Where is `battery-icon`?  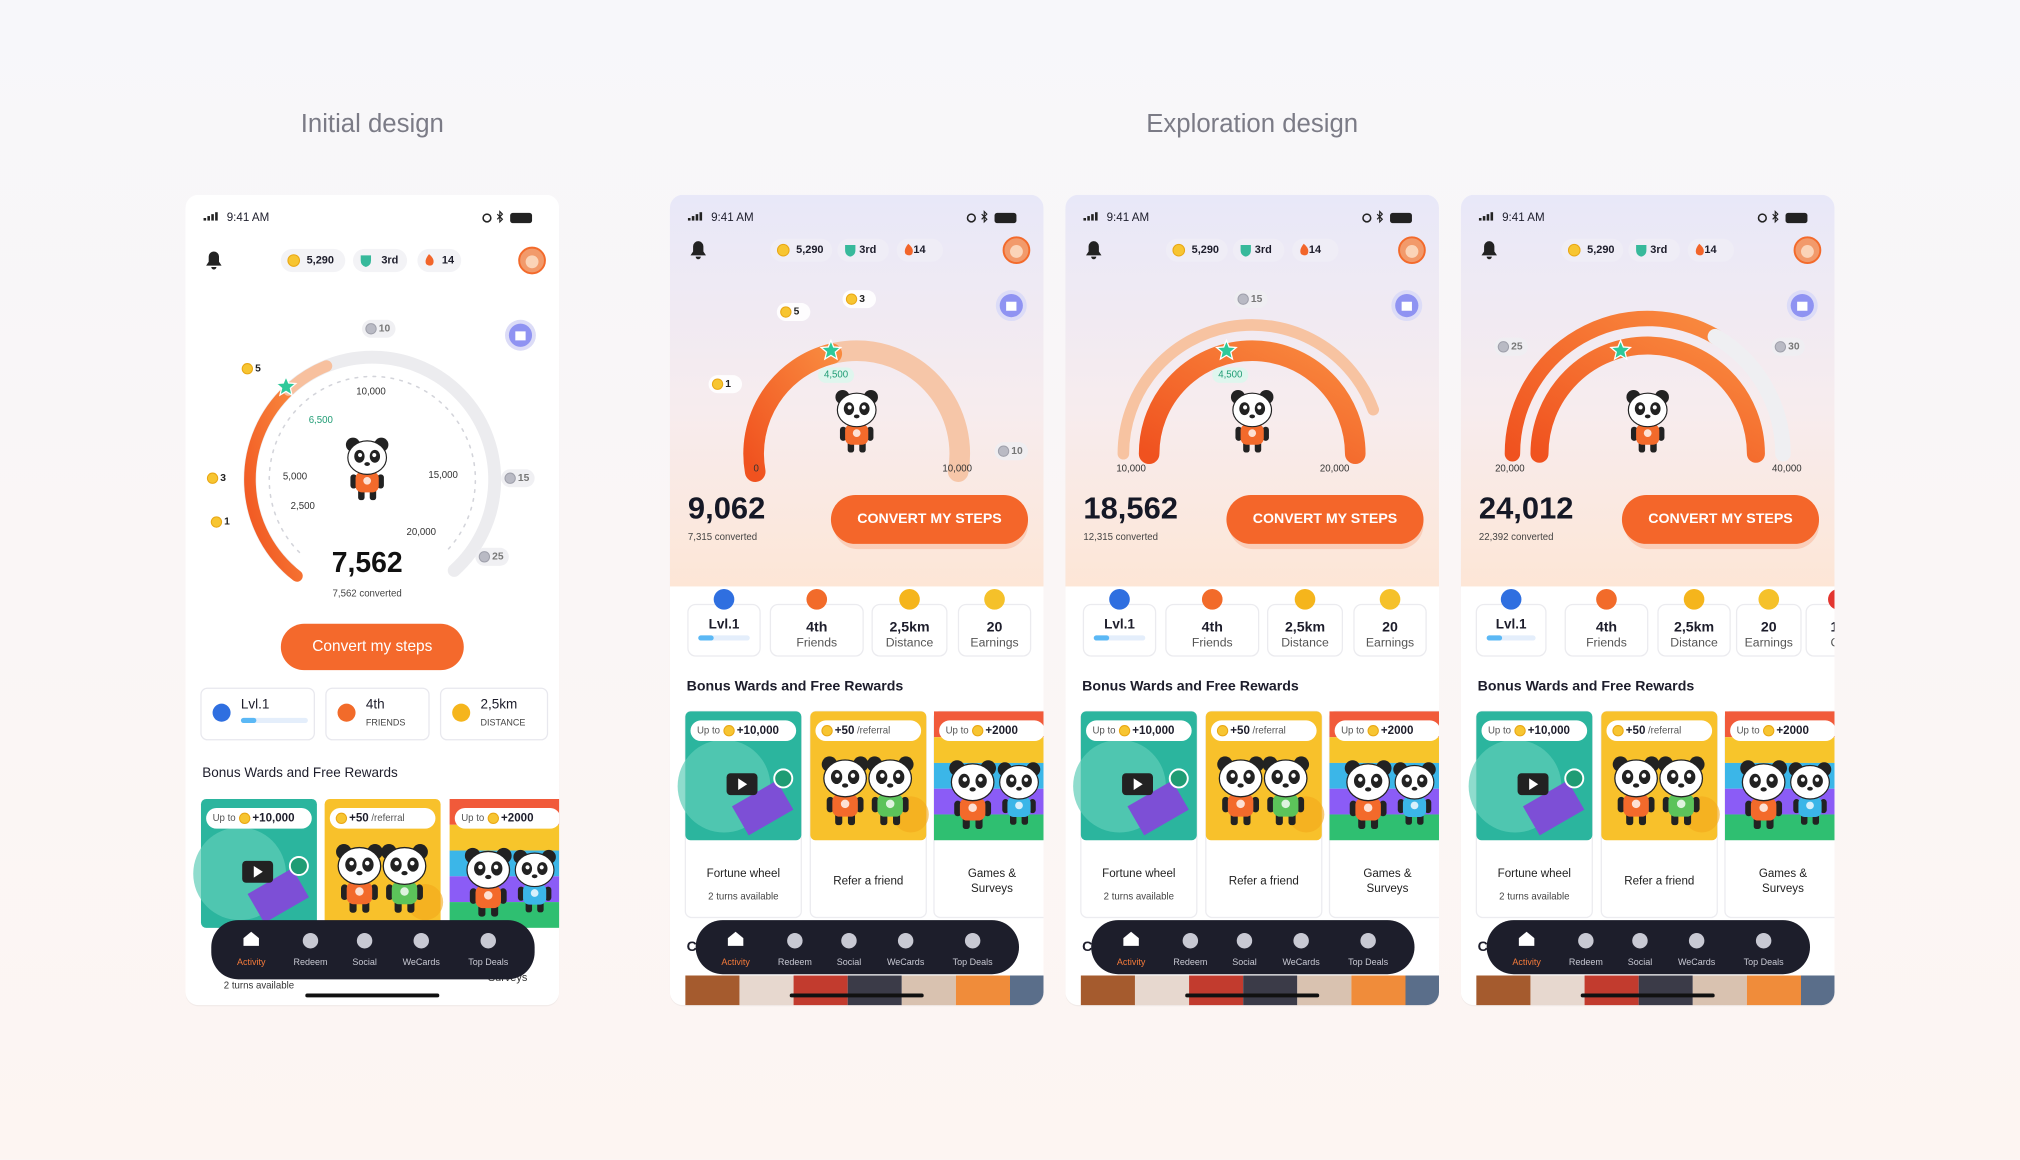 battery-icon is located at coordinates (521, 218).